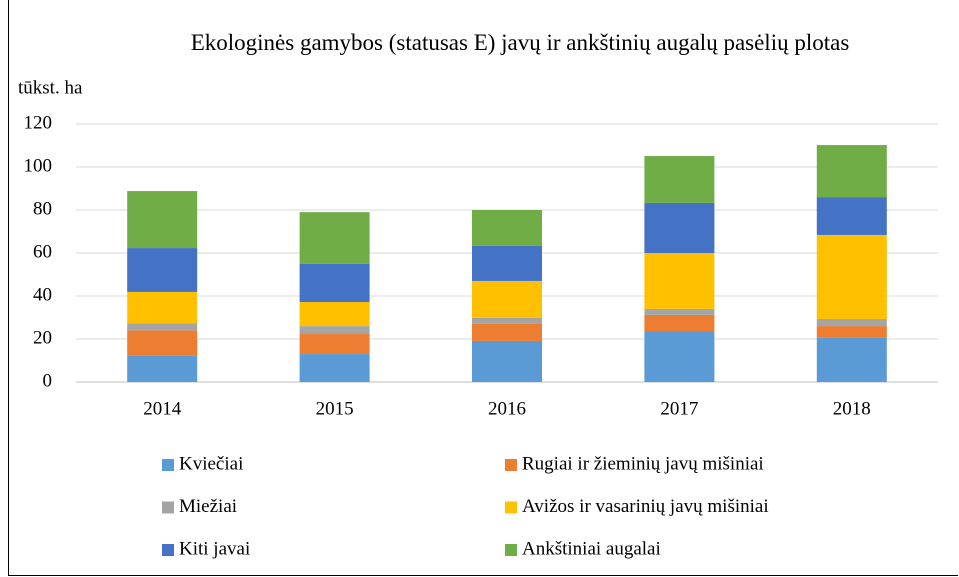 The height and width of the screenshot is (577, 959). Describe the element at coordinates (214, 548) in the screenshot. I see `legend-label: Kiti javai` at that location.